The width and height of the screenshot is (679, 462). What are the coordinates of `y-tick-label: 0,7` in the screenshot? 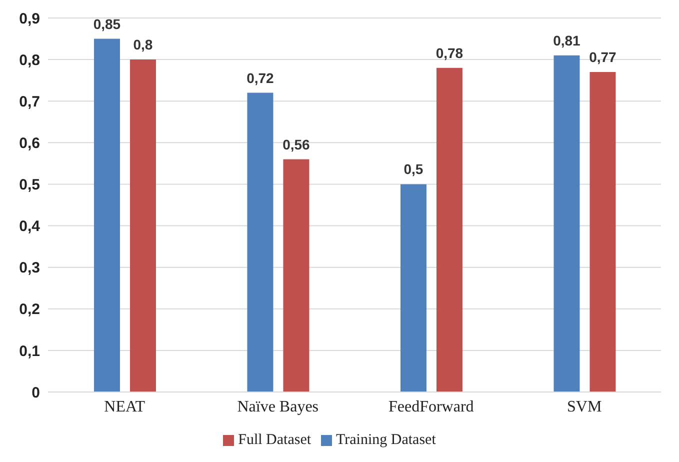 It's located at (29, 101).